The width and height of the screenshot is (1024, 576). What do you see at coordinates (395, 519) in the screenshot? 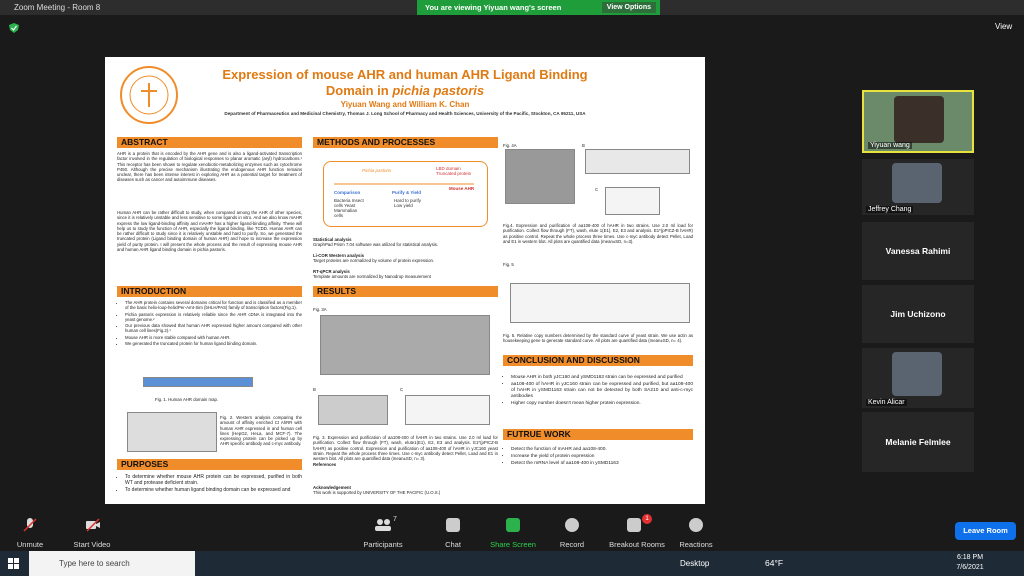
I see `participants-count: 7` at bounding box center [395, 519].